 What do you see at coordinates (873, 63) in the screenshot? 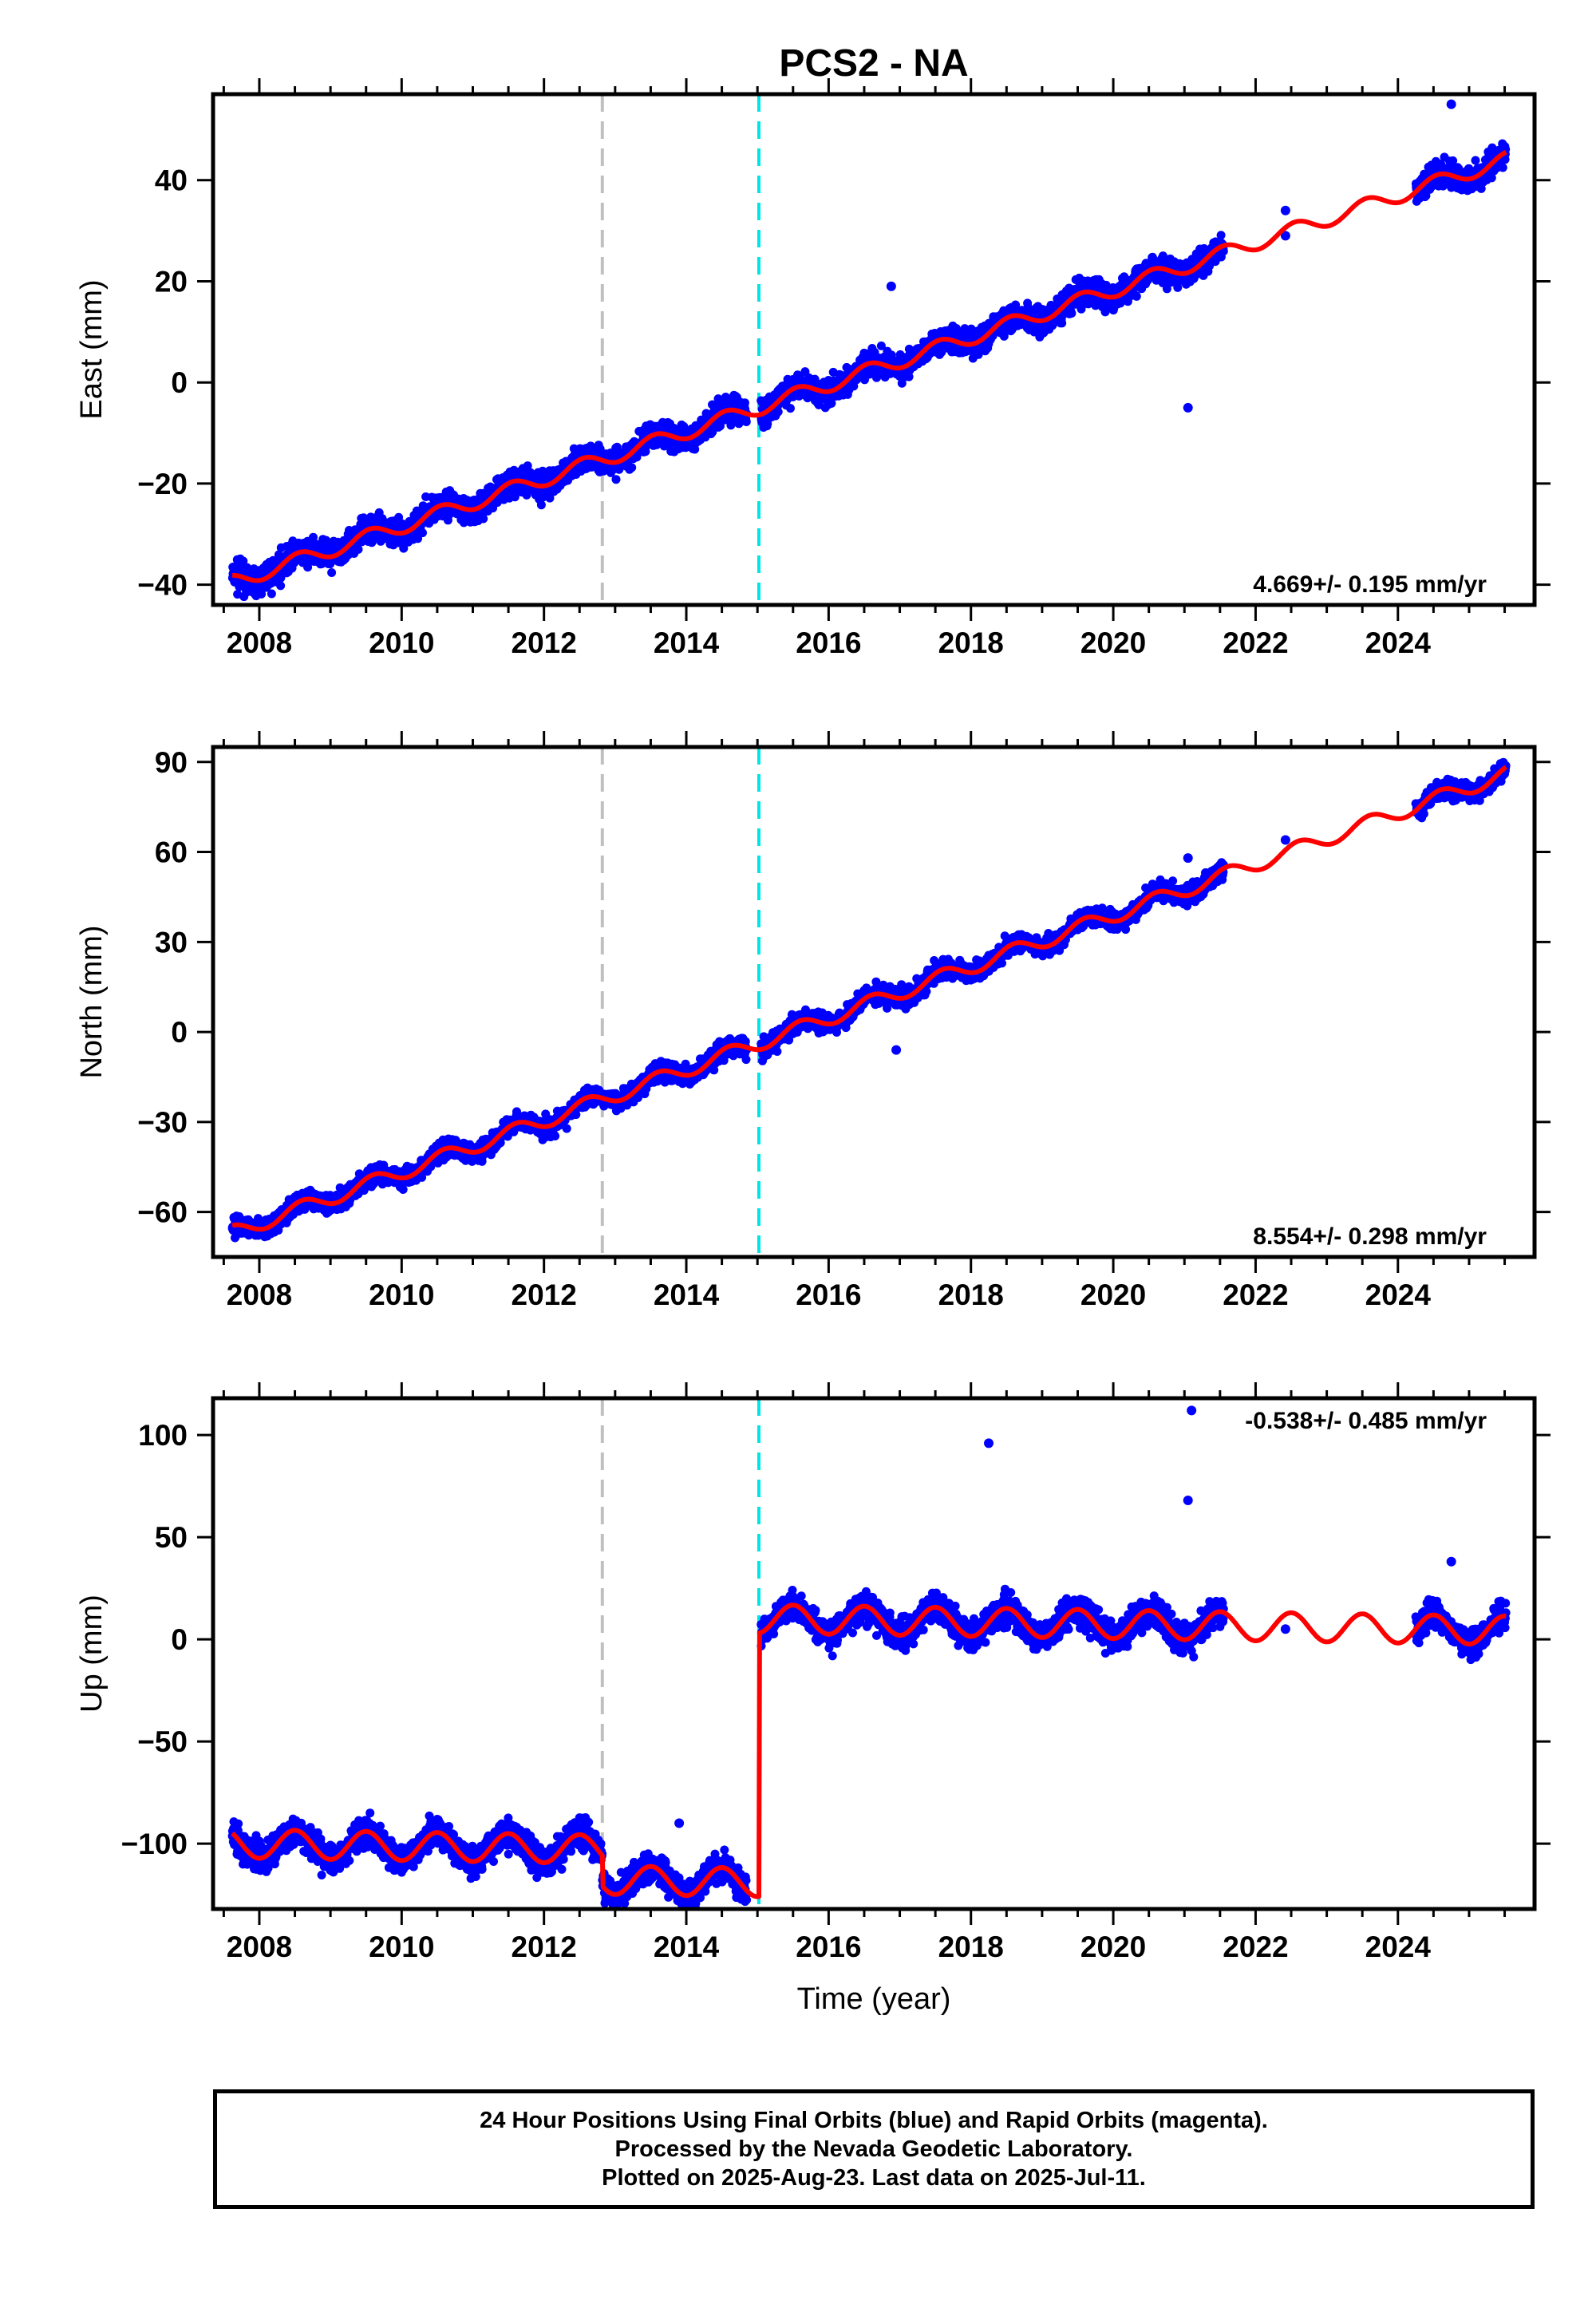
I see `chart-title: PCS2 - NA` at bounding box center [873, 63].